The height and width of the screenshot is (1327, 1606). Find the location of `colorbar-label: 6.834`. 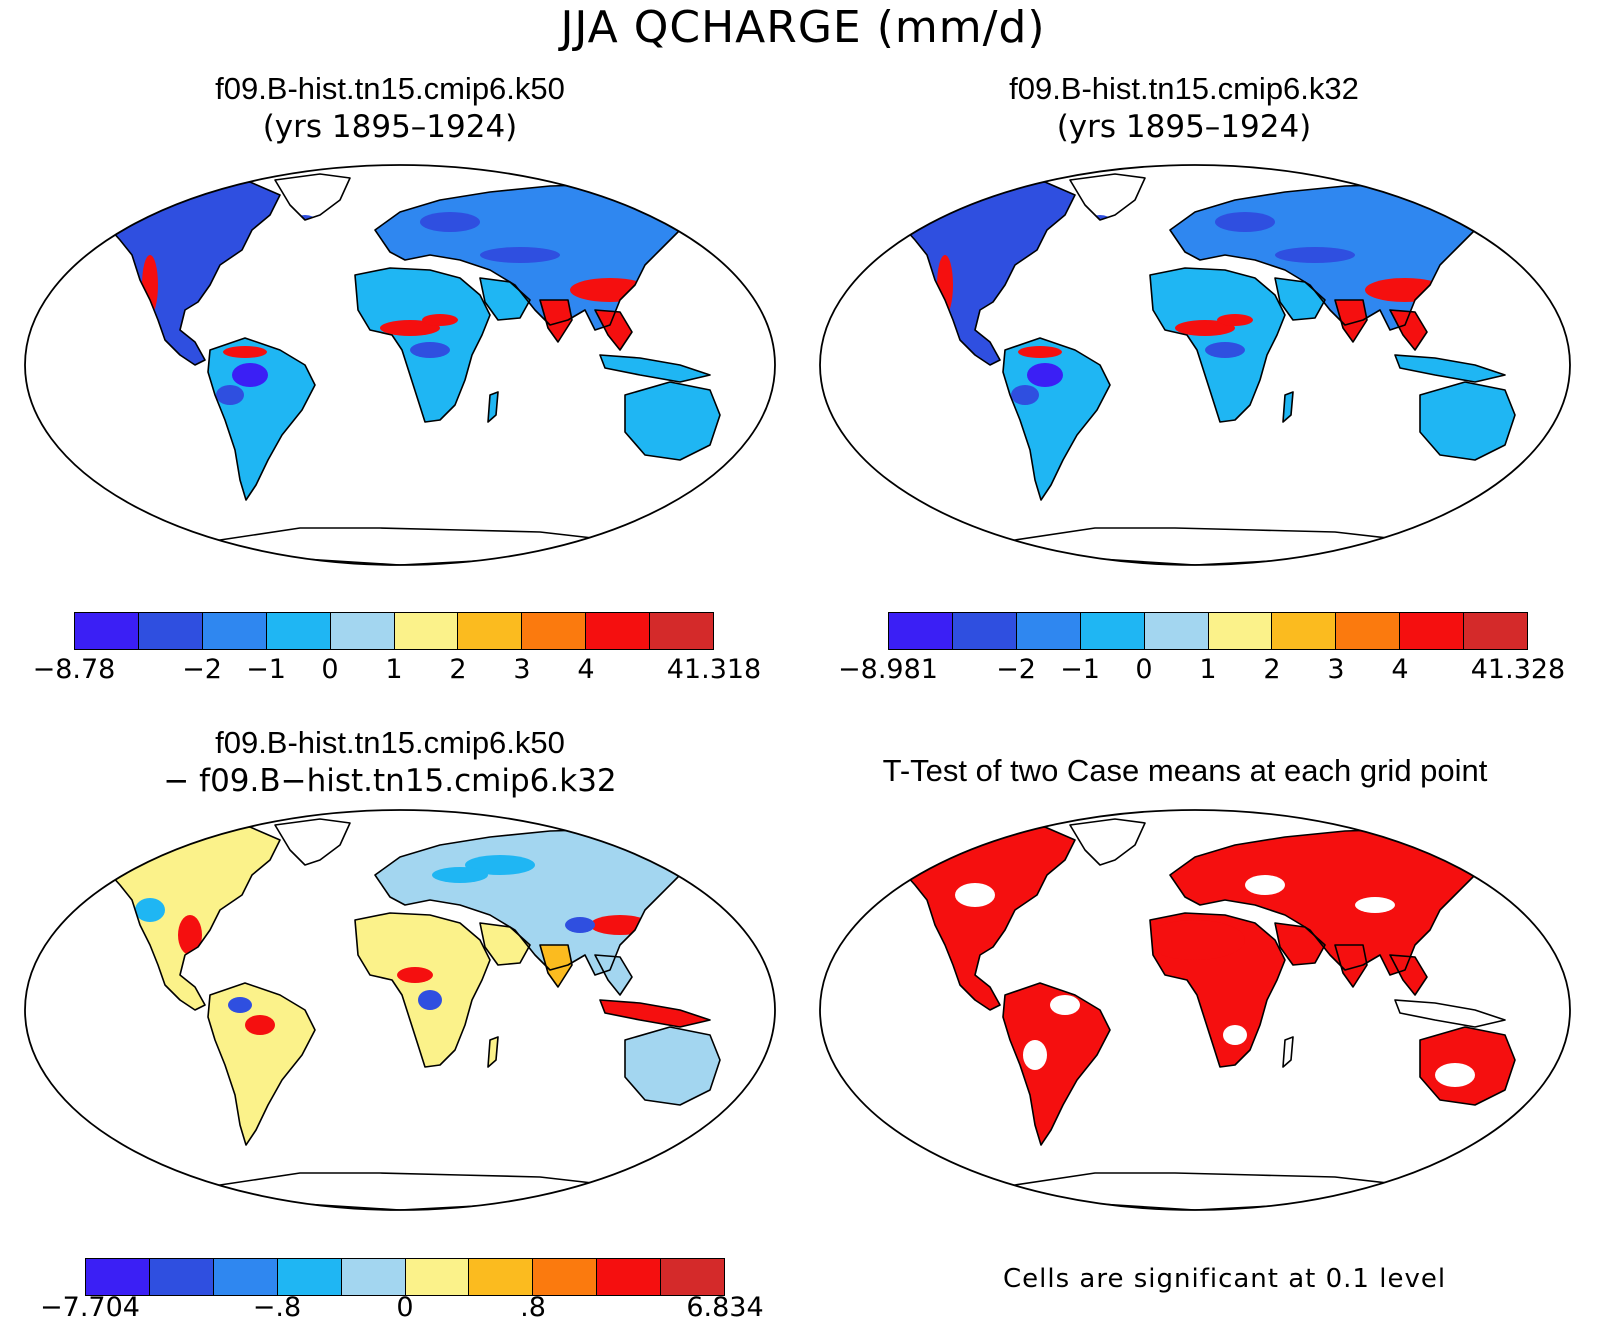

colorbar-label: 6.834 is located at coordinates (725, 1307).